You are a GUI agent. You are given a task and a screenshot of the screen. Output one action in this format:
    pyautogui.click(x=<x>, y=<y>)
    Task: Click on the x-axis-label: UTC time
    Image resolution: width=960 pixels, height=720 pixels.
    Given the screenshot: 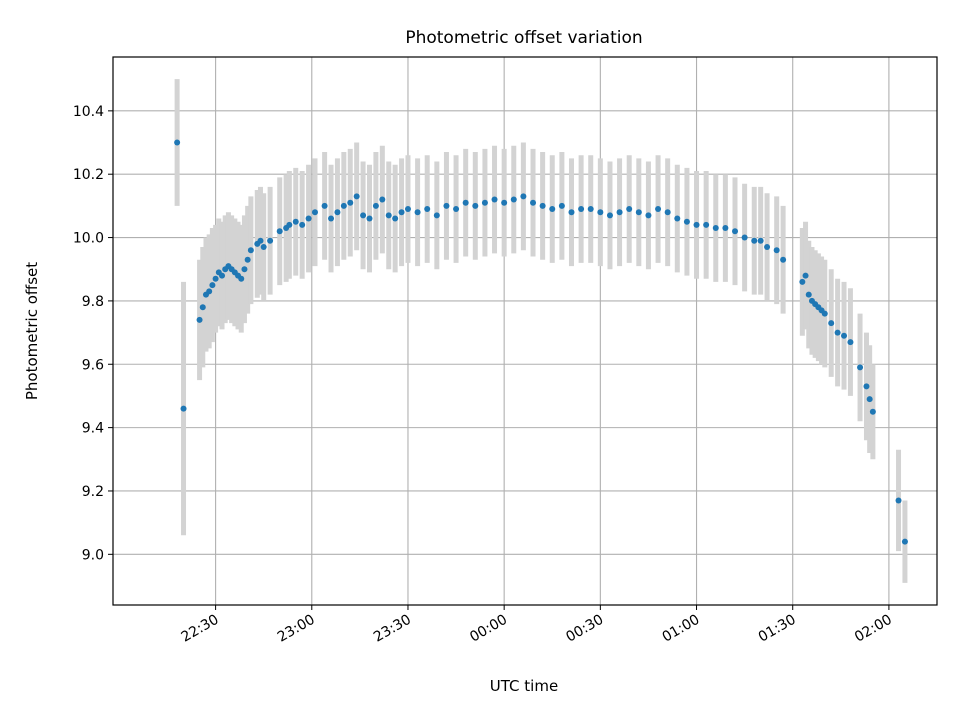 What is the action you would take?
    pyautogui.click(x=524, y=686)
    